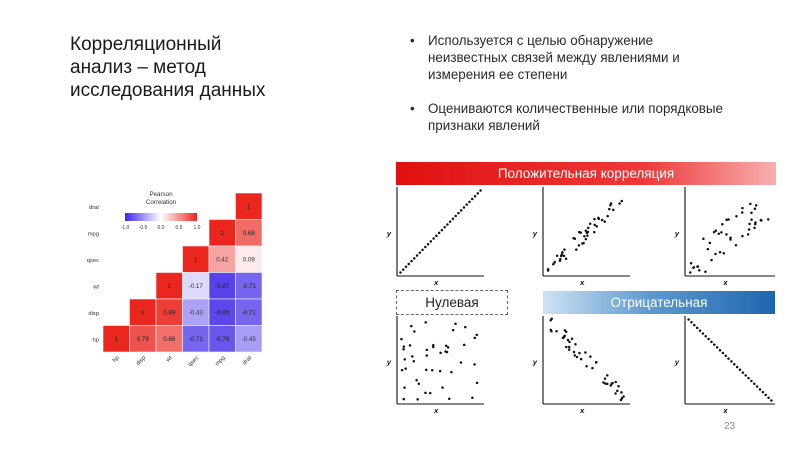  What do you see at coordinates (95, 287) in the screenshot?
I see `heatmap-row-label: wt` at bounding box center [95, 287].